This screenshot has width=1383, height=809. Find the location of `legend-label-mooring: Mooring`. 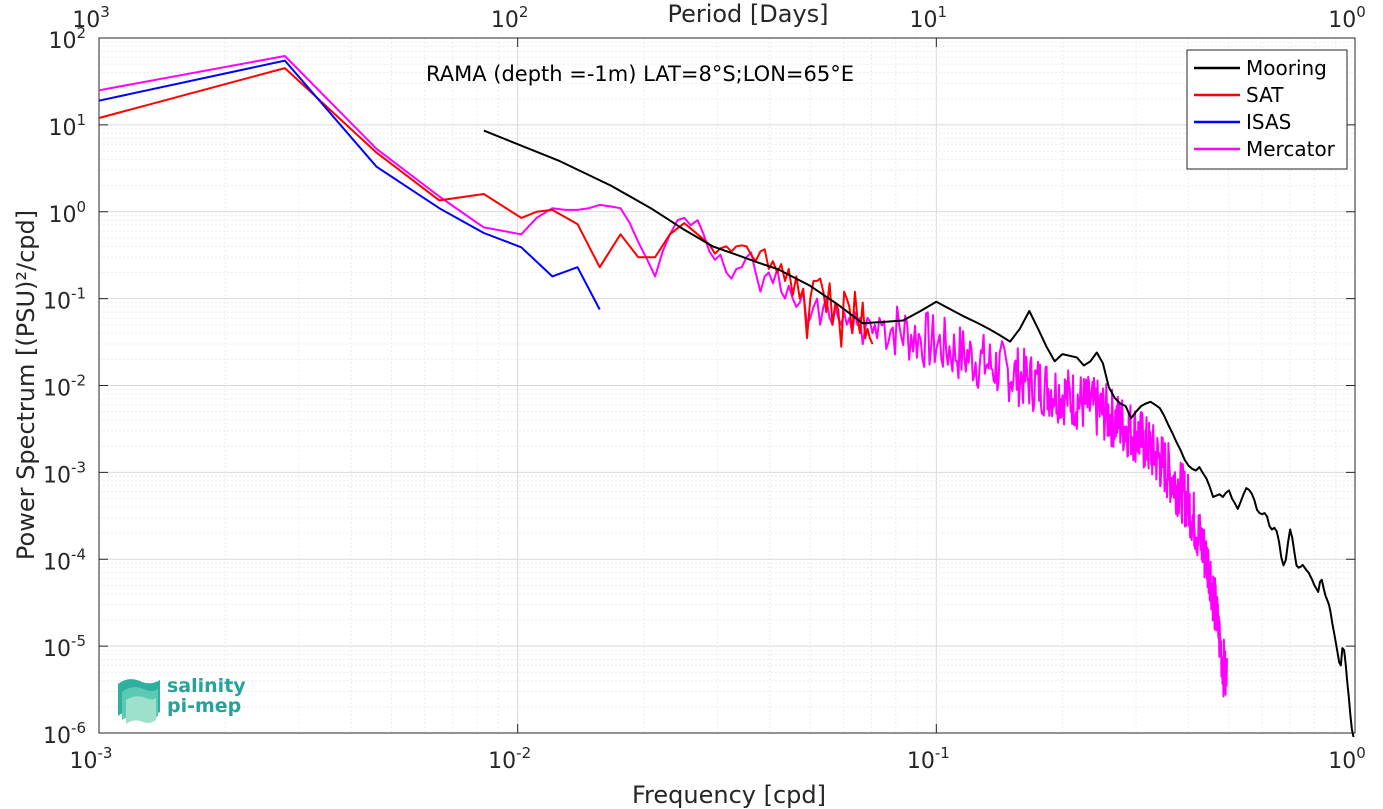

legend-label-mooring: Mooring is located at coordinates (1286, 68).